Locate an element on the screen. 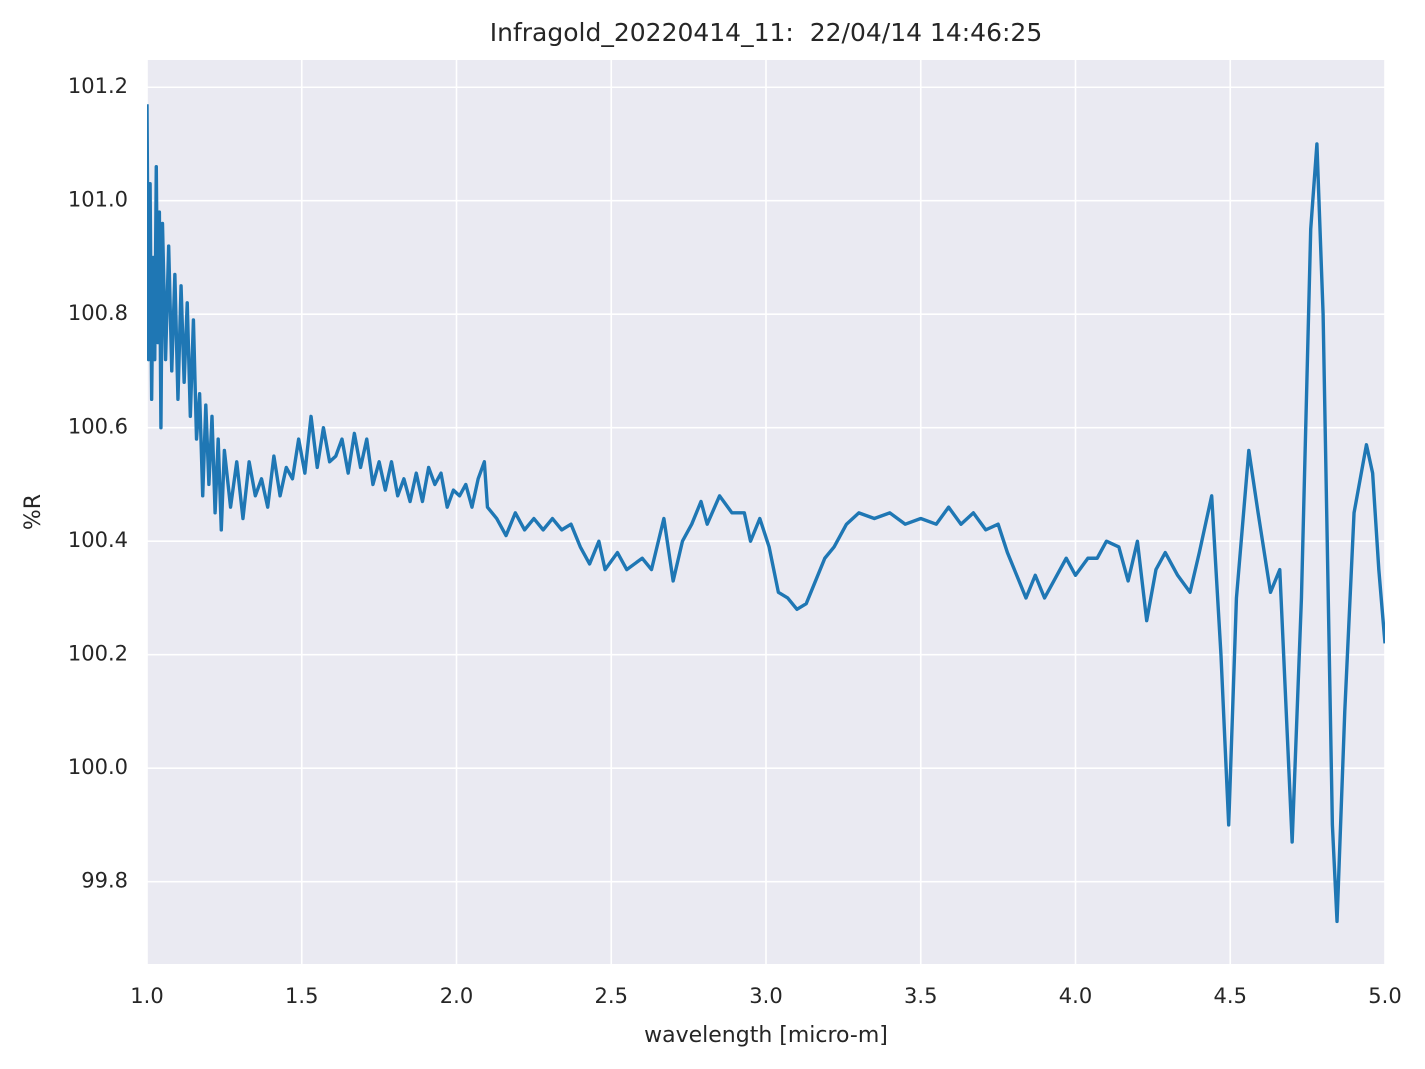  x-tick-label: 1.0 is located at coordinates (146, 996).